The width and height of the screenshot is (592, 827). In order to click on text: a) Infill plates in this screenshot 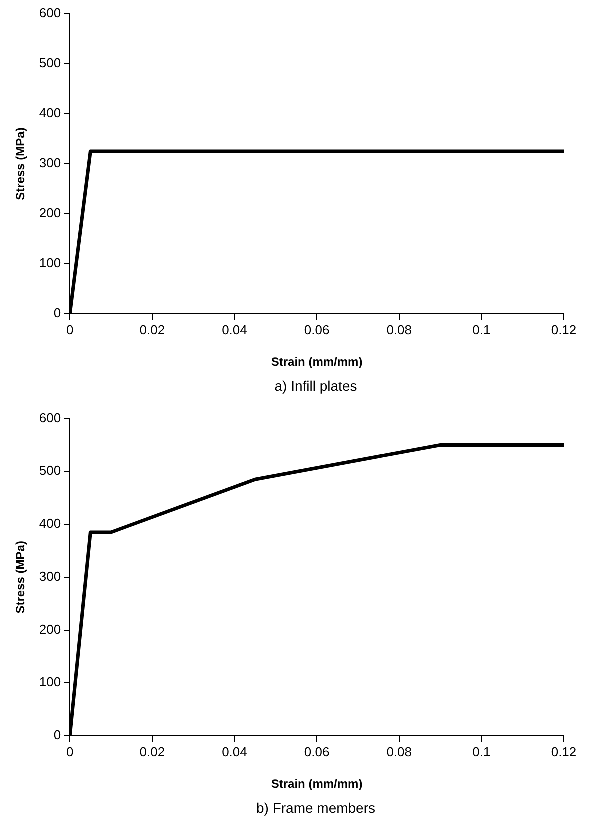, I will do `click(316, 387)`.